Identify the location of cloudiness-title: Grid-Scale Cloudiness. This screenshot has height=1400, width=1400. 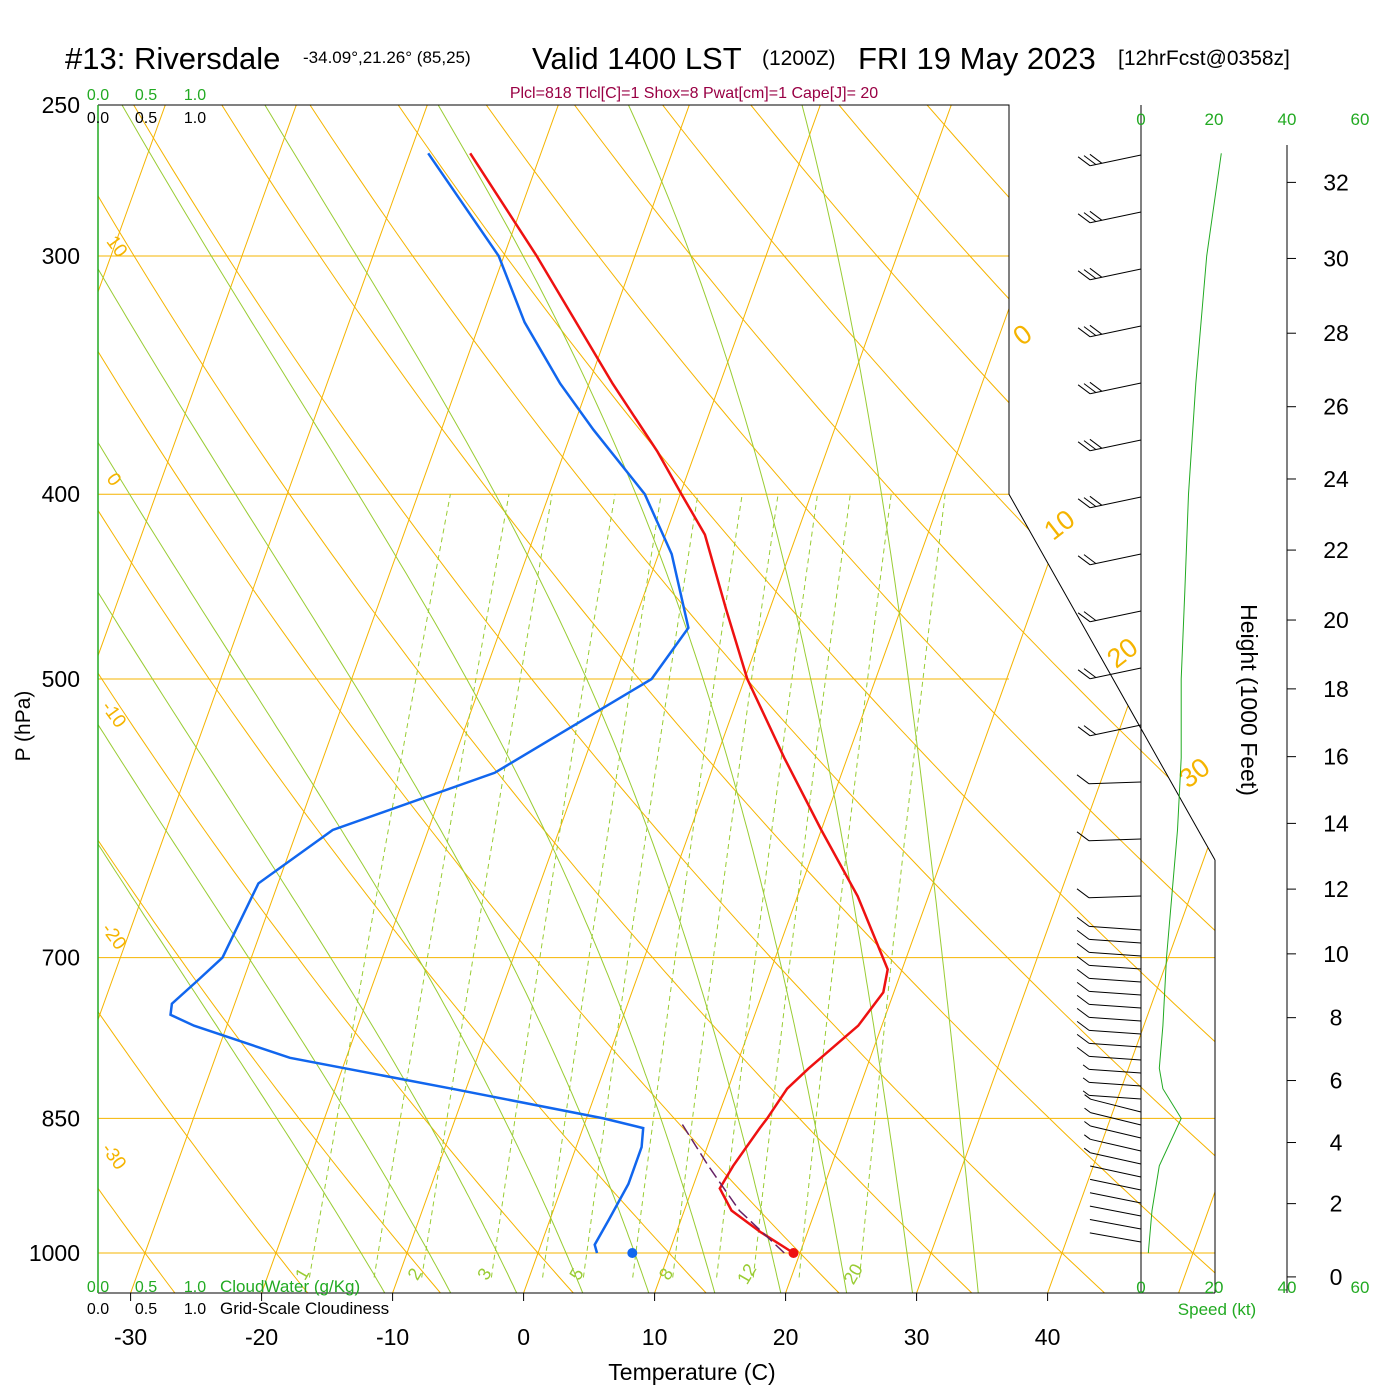
(304, 1308).